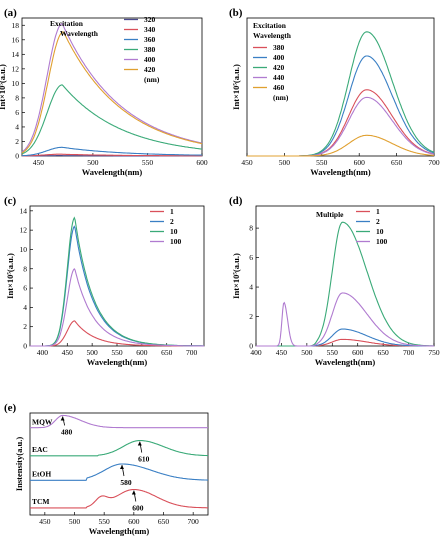 The height and width of the screenshot is (550, 443). I want to click on peak-annotation: 610, so click(144, 459).